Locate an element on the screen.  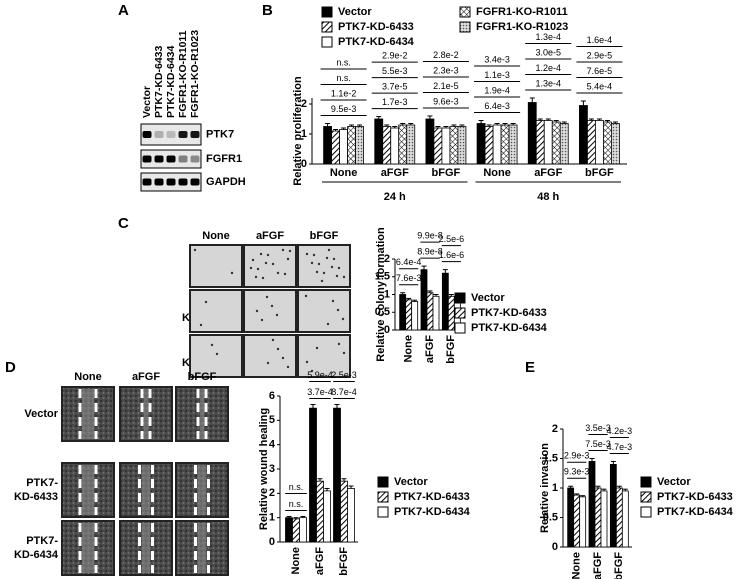
legend-label: Vector is located at coordinates (411, 482).